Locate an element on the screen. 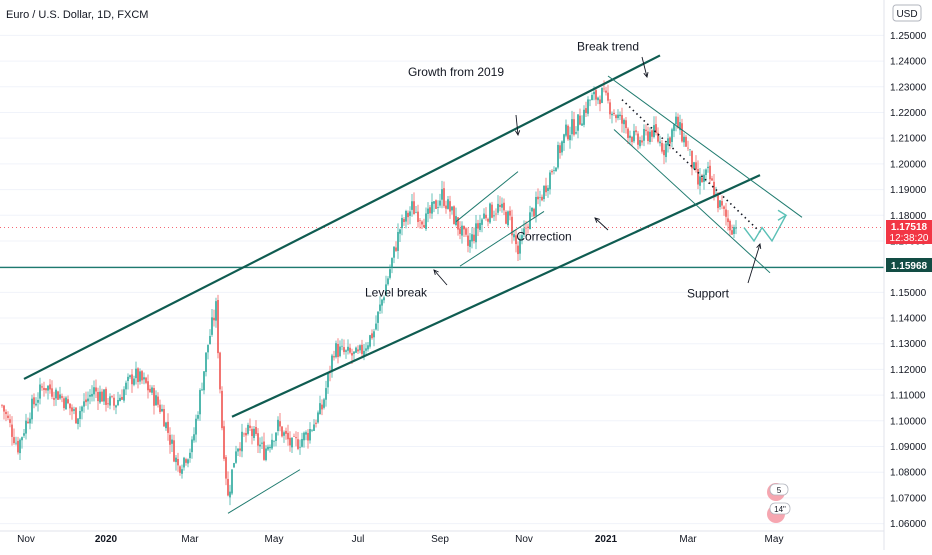 The height and width of the screenshot is (555, 932). annotation-label: Growth from 2019 is located at coordinates (456, 72).